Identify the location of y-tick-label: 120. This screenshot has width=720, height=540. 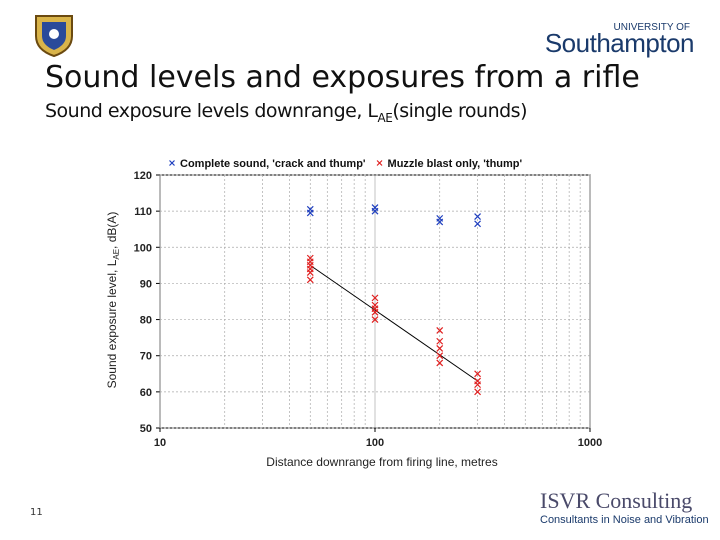
(143, 176).